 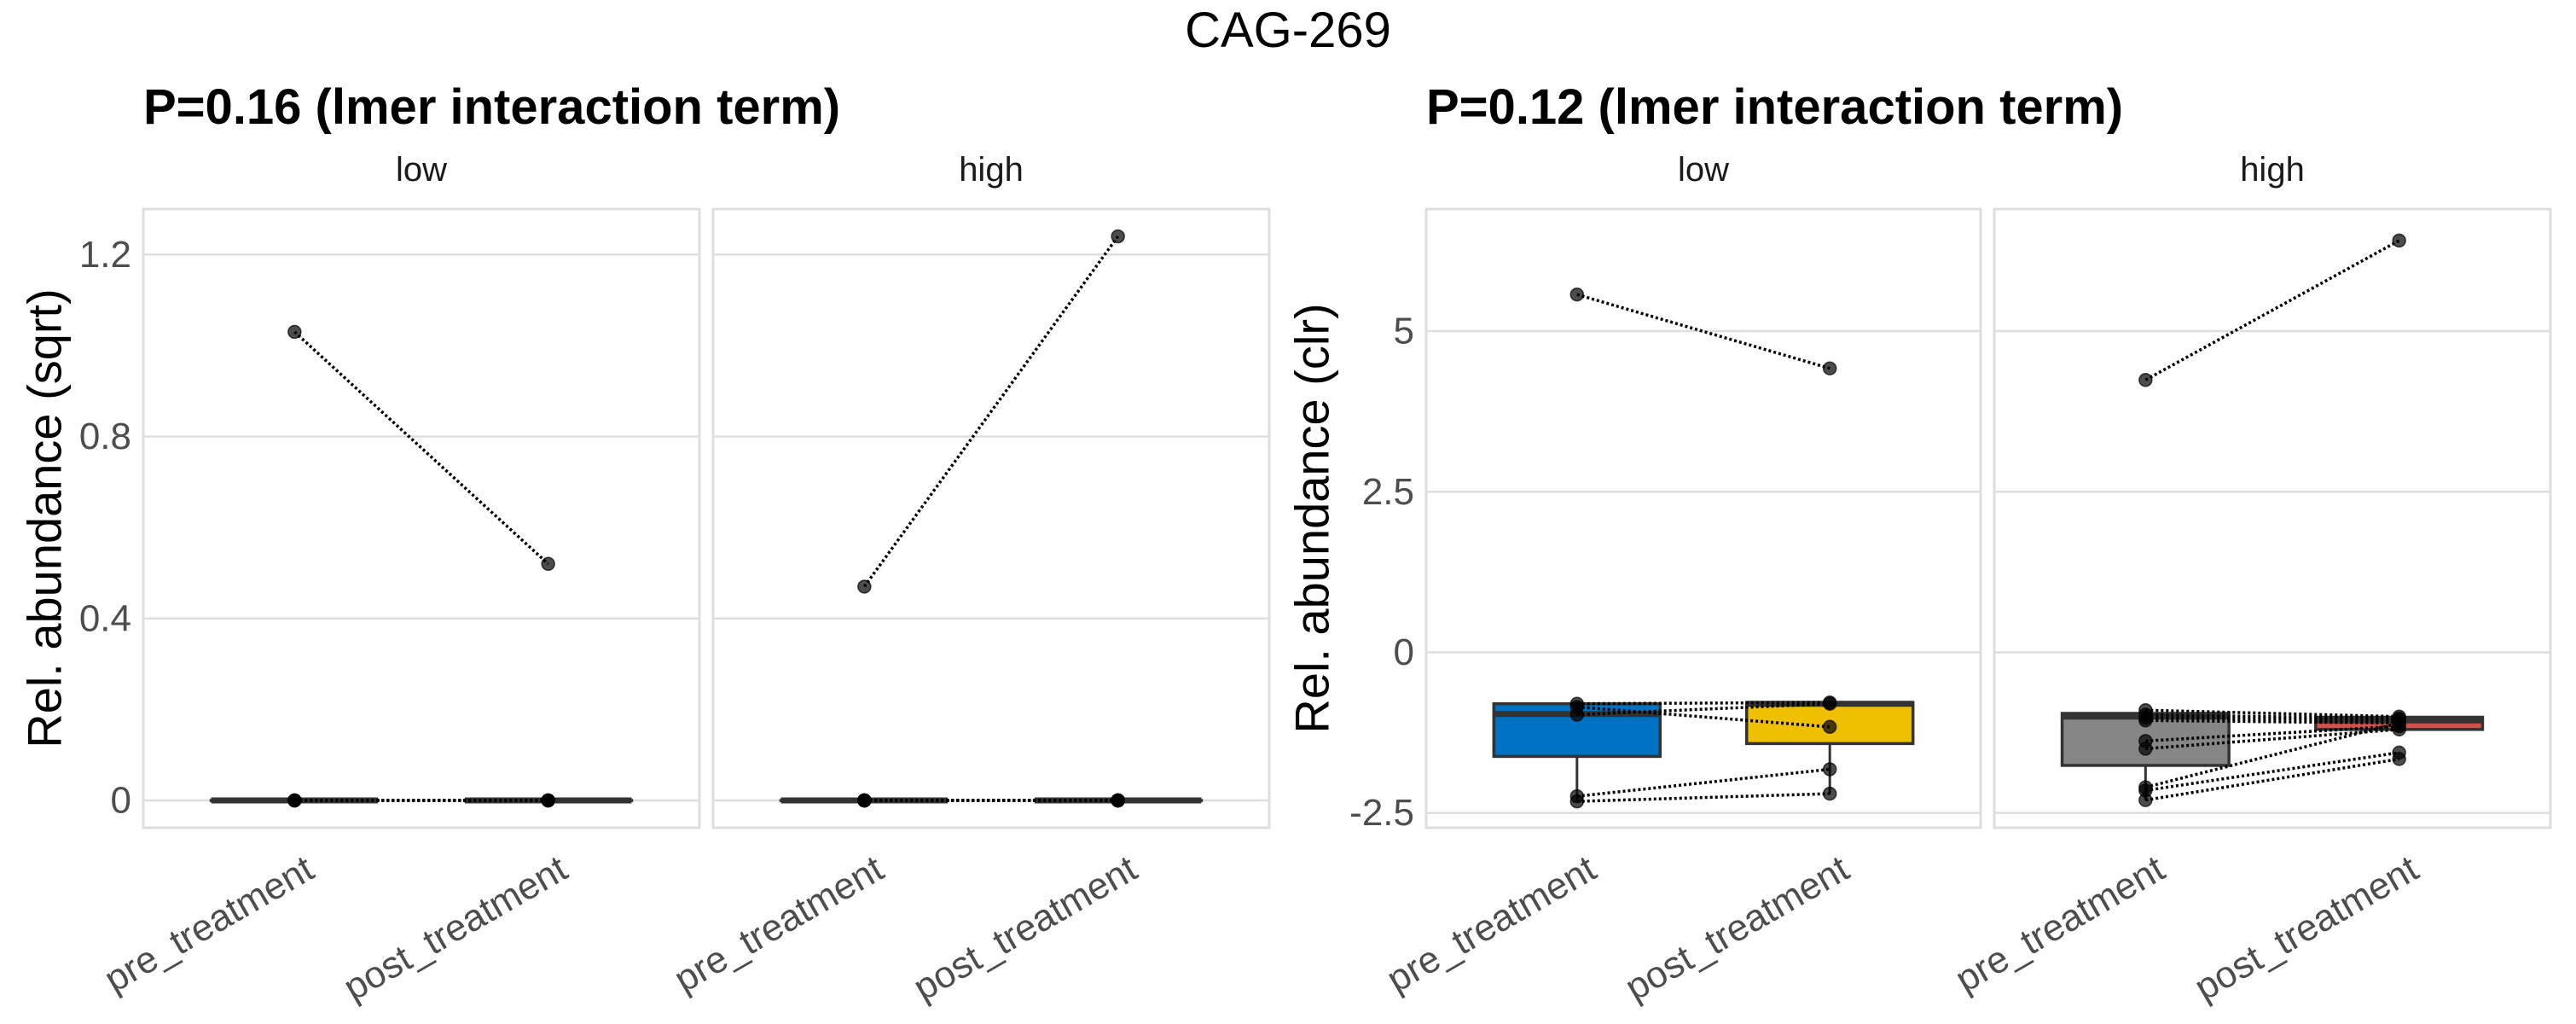 I want to click on y-tick-label: 0.8, so click(x=105, y=436).